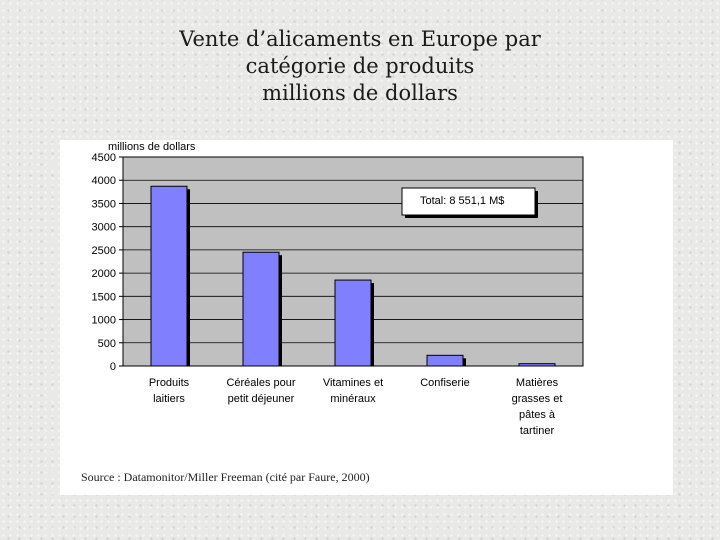 This screenshot has height=540, width=720. Describe the element at coordinates (260, 383) in the screenshot. I see `x-tick-label: Céréales pour` at that location.